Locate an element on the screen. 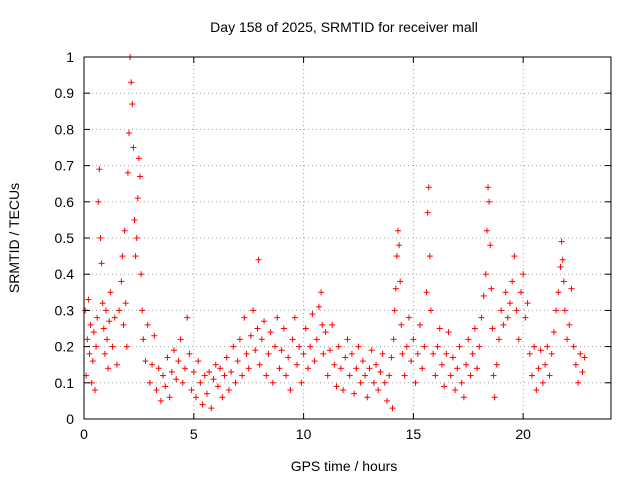 This screenshot has width=640, height=480. y-tick-label: 0.6 is located at coordinates (65, 202).